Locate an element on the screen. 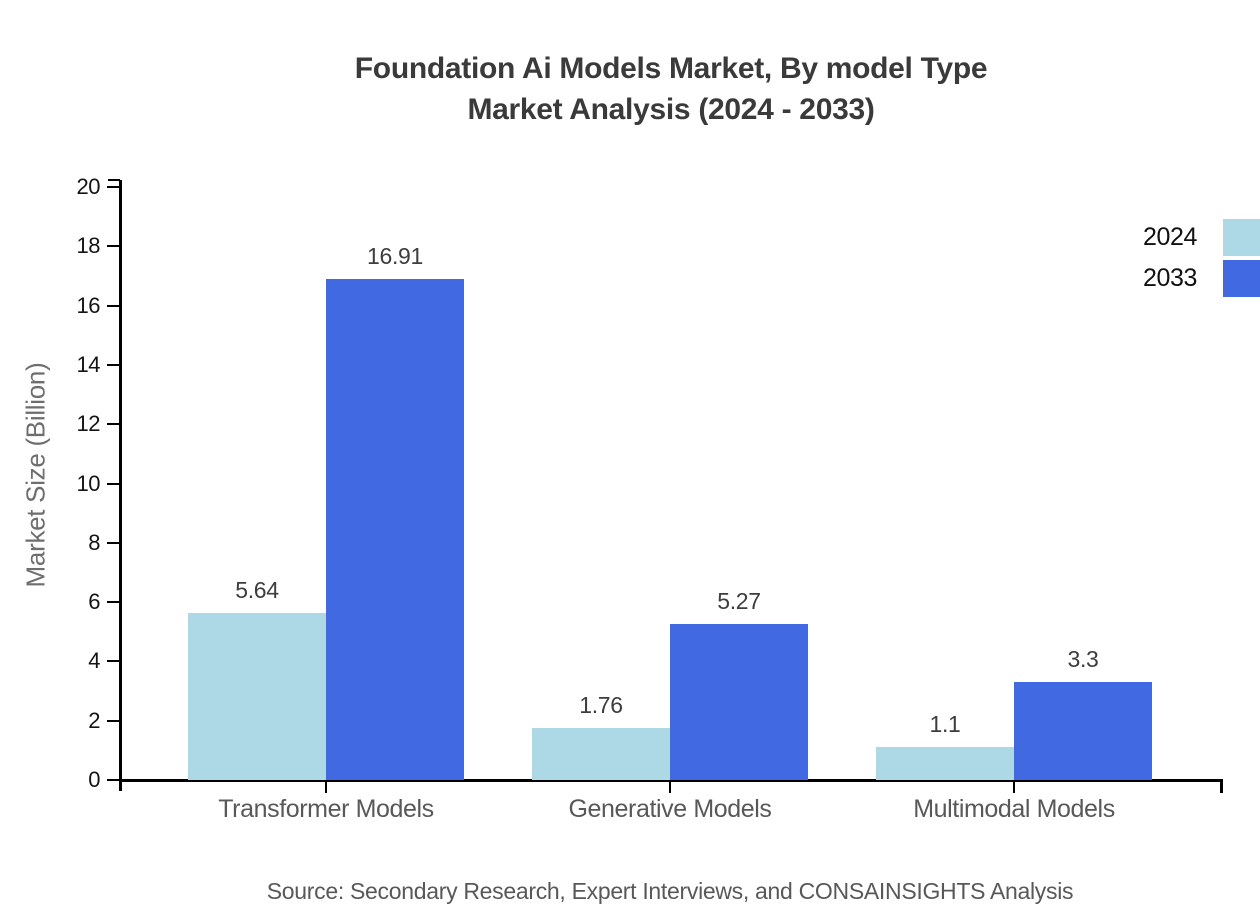  legend-swatch-2024 is located at coordinates (1241, 237).